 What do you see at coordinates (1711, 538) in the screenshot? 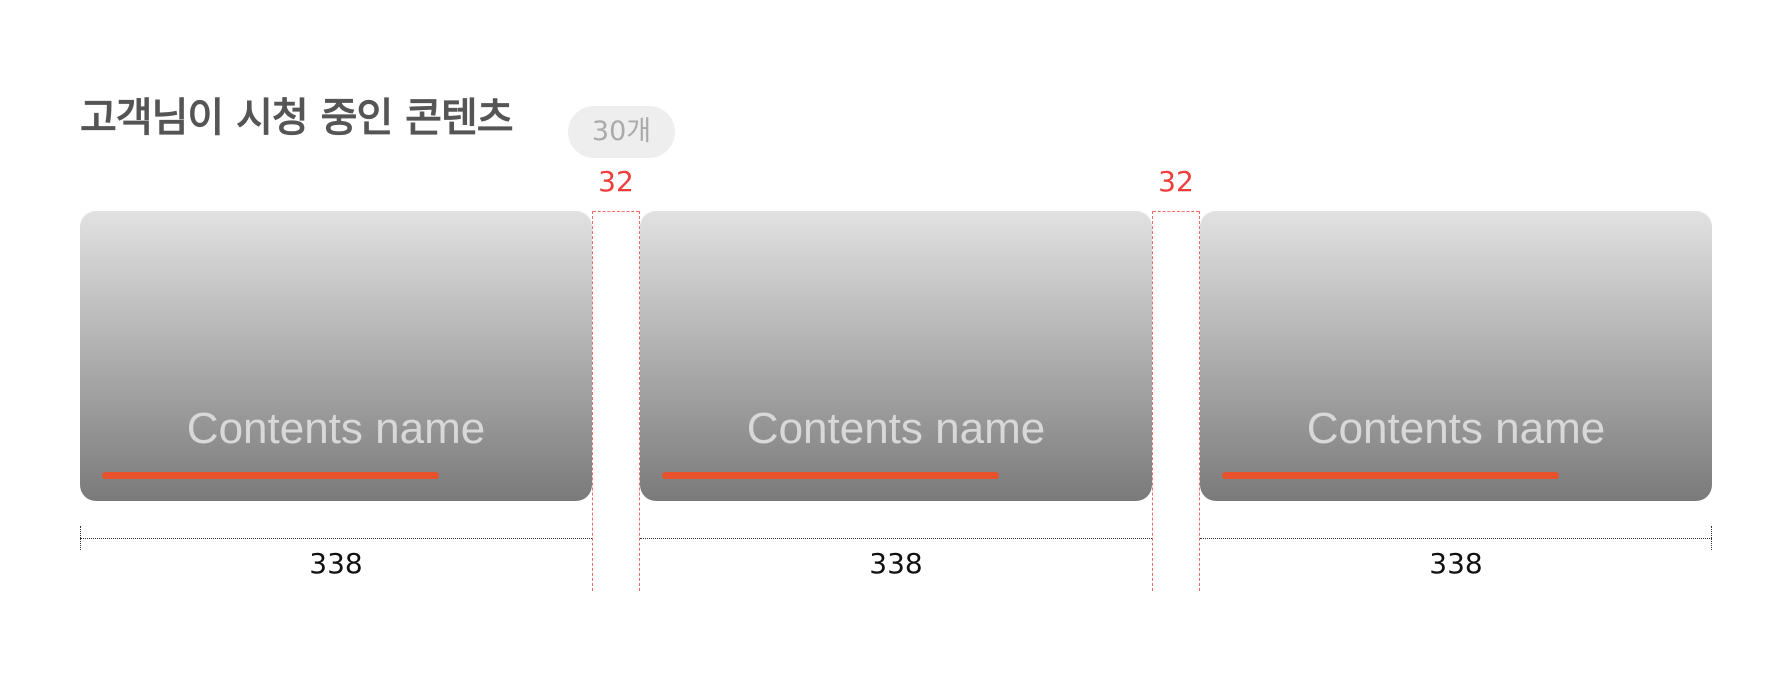
I see `dimension-tick` at bounding box center [1711, 538].